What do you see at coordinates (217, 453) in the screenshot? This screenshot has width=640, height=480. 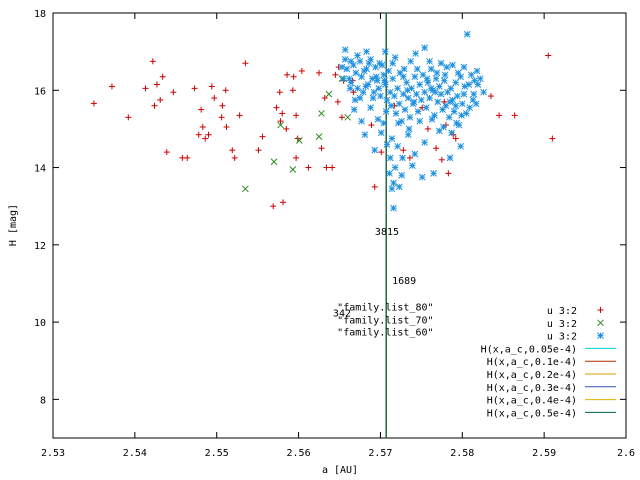 I see `x-tick-label: 2.55` at bounding box center [217, 453].